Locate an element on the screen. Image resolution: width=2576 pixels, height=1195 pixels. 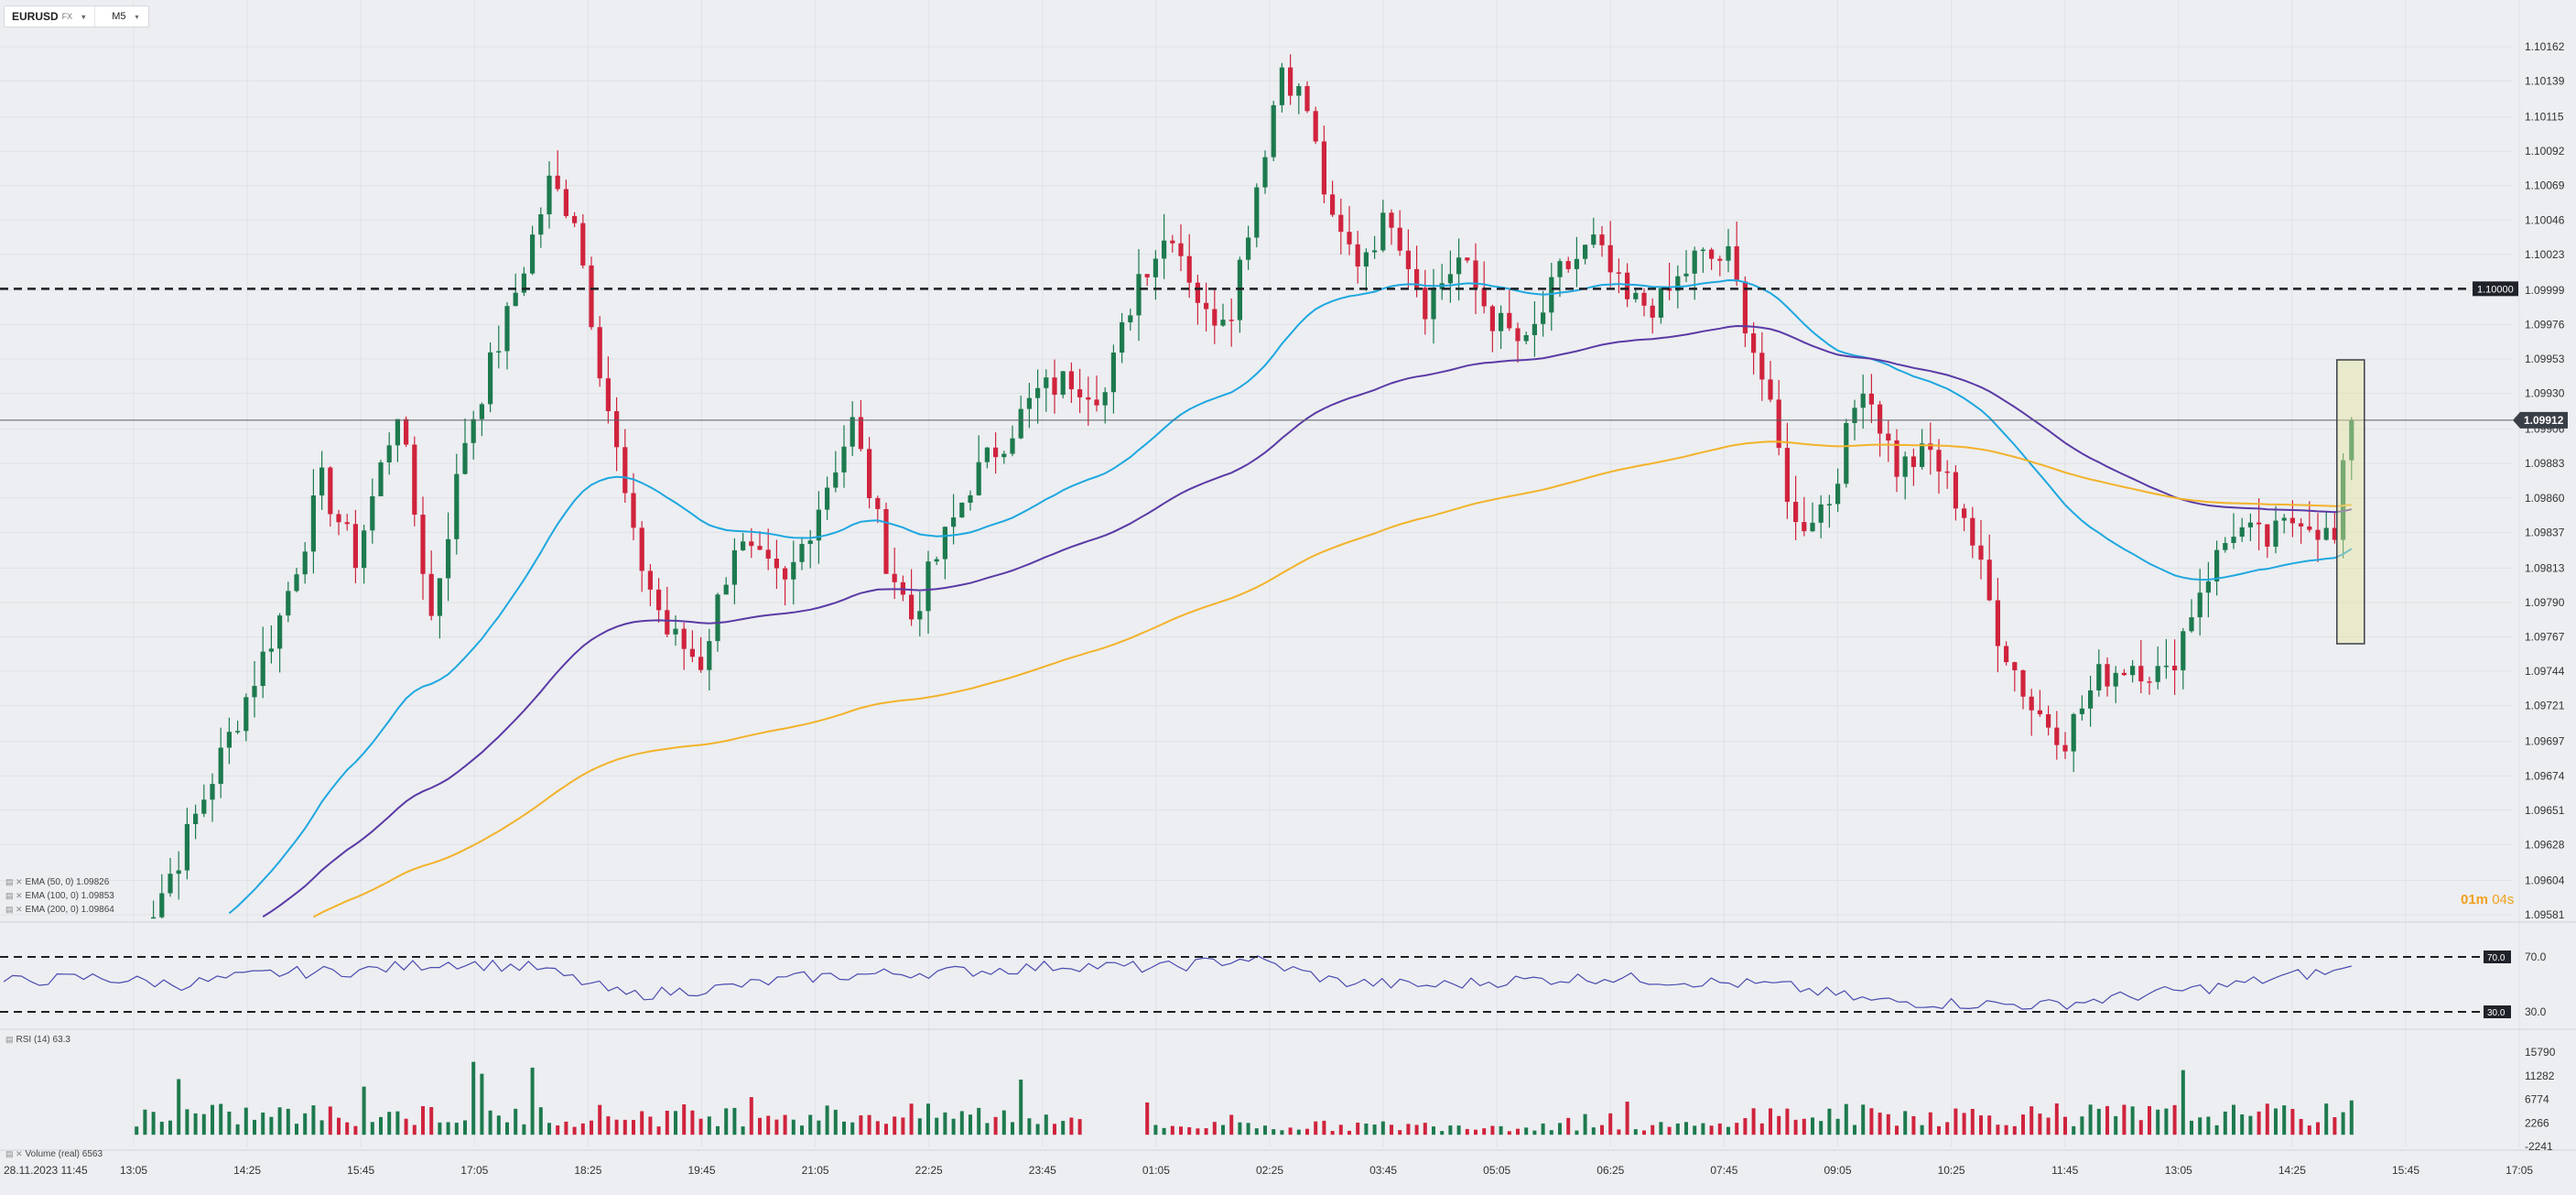
legend-ema-200: ▤ ✕ EMA (200, 0) 1.09864 is located at coordinates (60, 910).